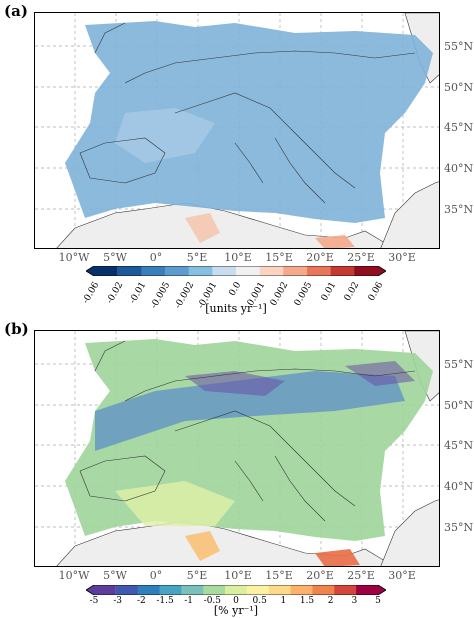 This screenshot has height=618, width=474. Describe the element at coordinates (91, 293) in the screenshot. I see `colorbar-tick-label: -0.06` at that location.